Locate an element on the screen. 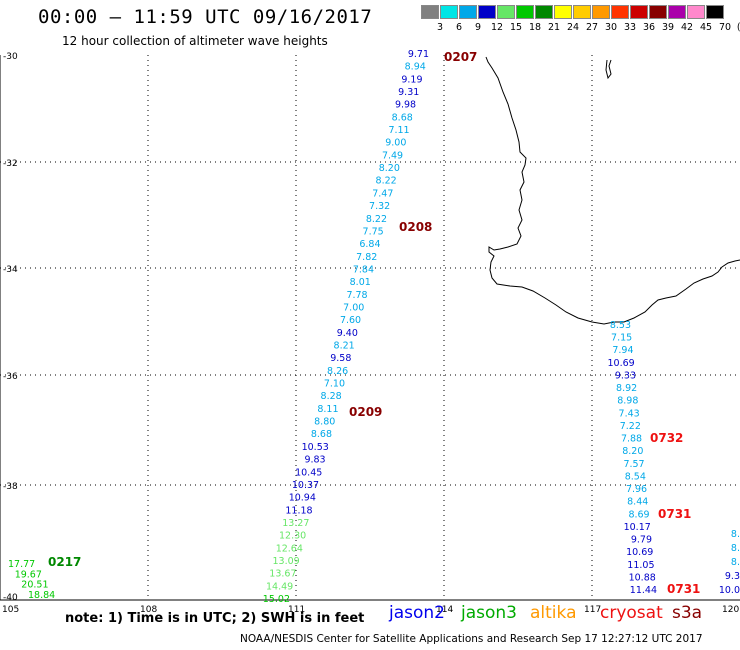 Image resolution: width=740 pixels, height=650 pixels. mission-s3a: s3a is located at coordinates (687, 613).